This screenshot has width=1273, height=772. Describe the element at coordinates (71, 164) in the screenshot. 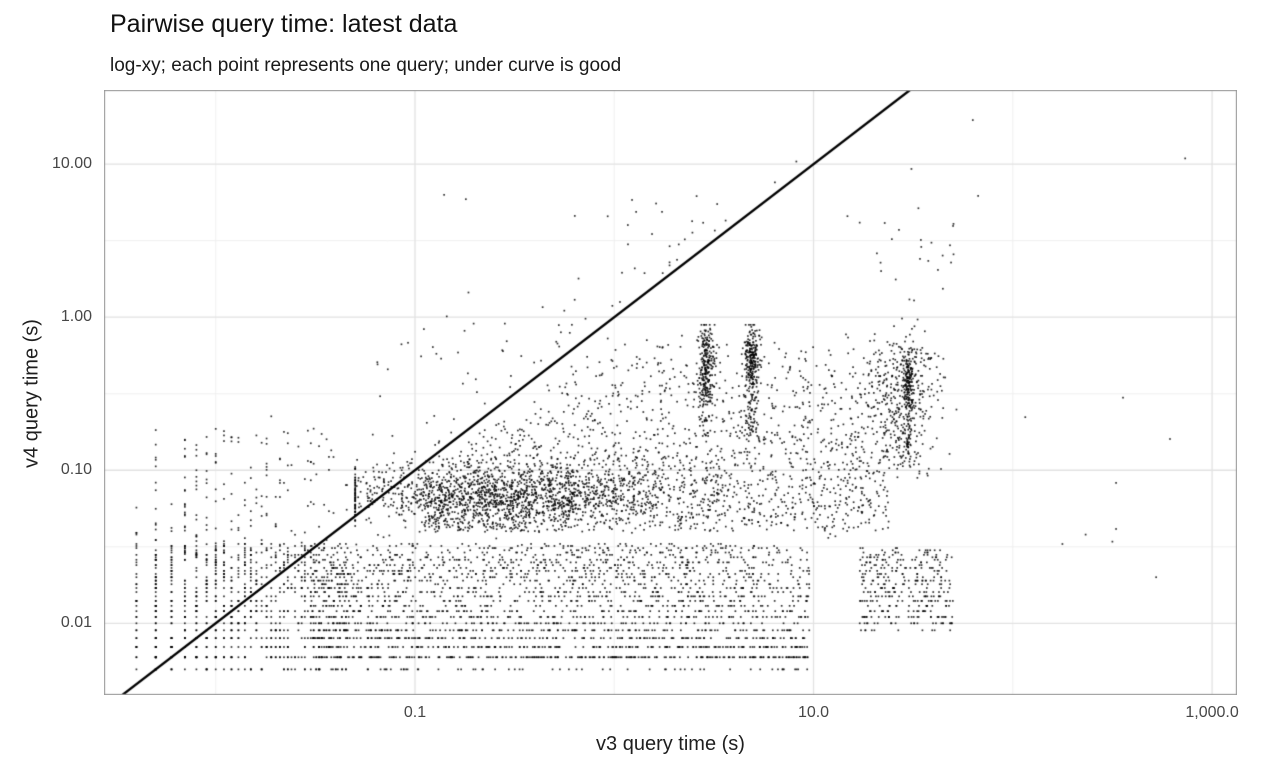

I see `y-tick-label: 10.00` at that location.